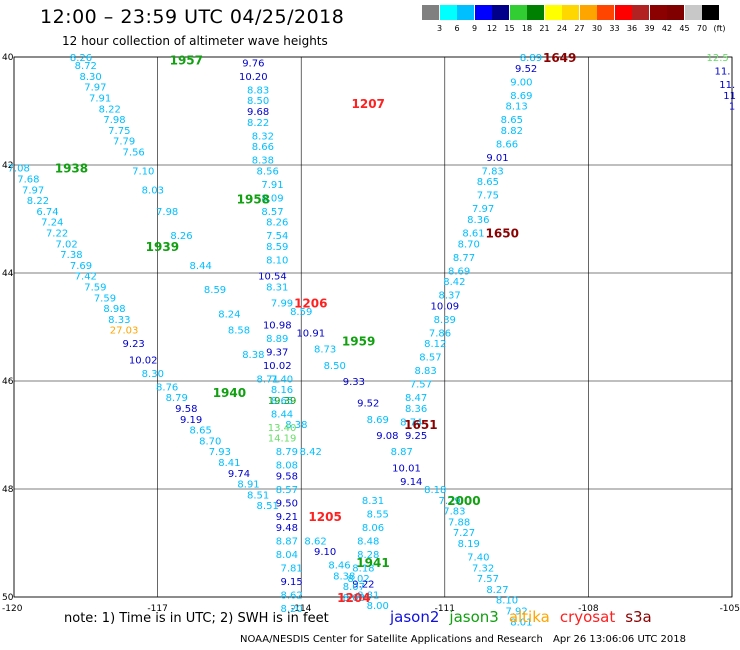 The height and width of the screenshot is (650, 740). What do you see at coordinates (119, 131) in the screenshot?
I see `swh-value: 7.75` at bounding box center [119, 131].